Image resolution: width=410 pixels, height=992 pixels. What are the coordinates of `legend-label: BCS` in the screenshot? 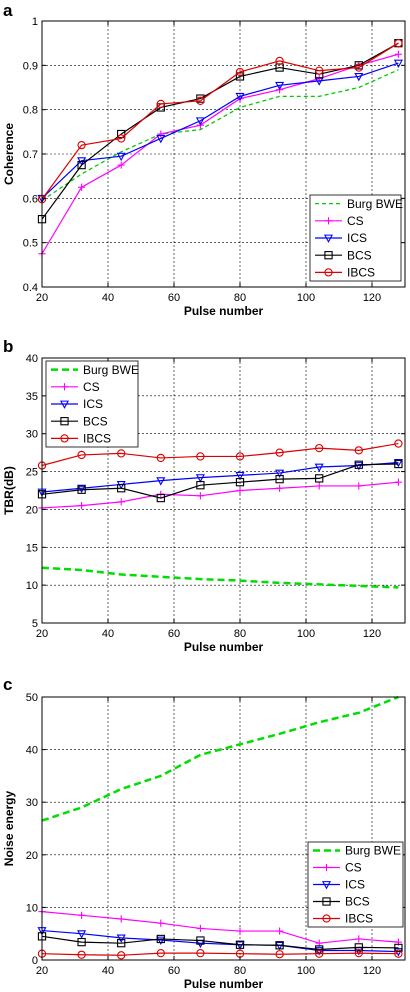 It's located at (95, 421).